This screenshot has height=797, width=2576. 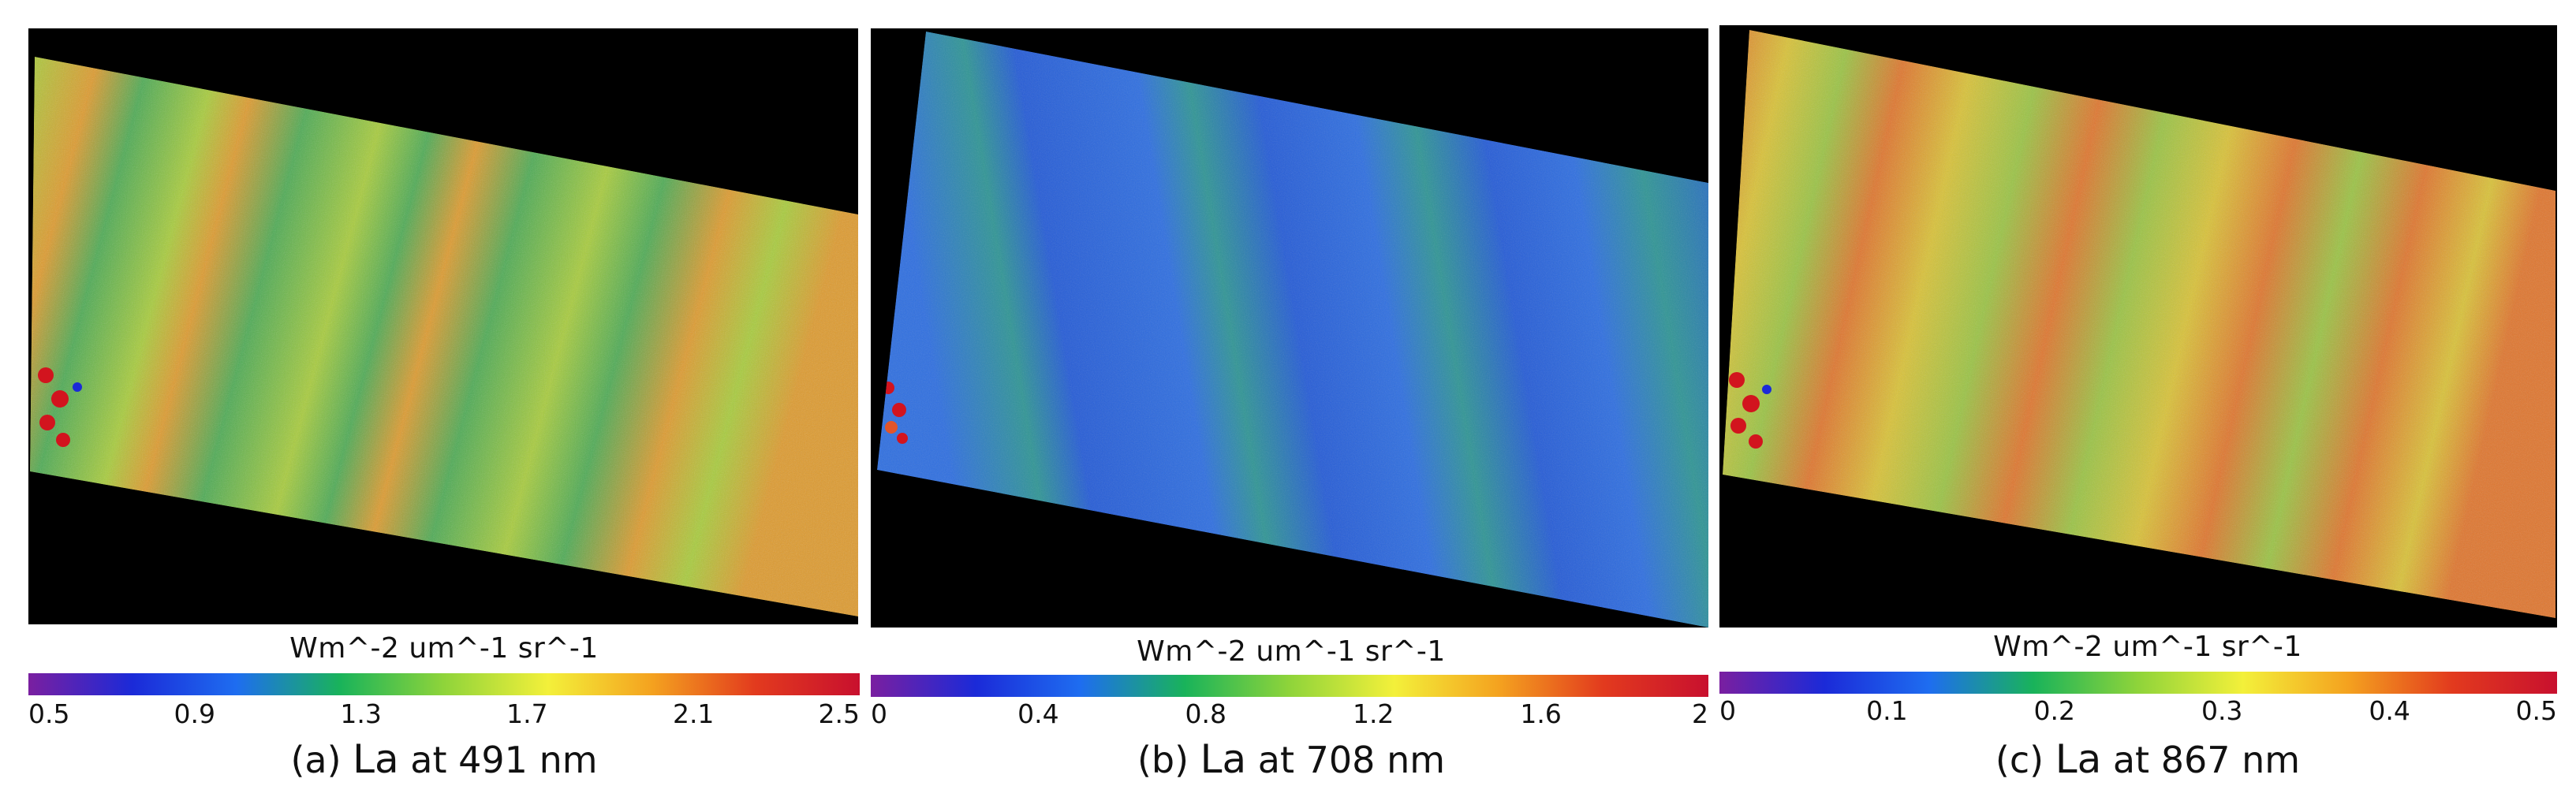 I want to click on tick-label: 0.1, so click(x=1887, y=710).